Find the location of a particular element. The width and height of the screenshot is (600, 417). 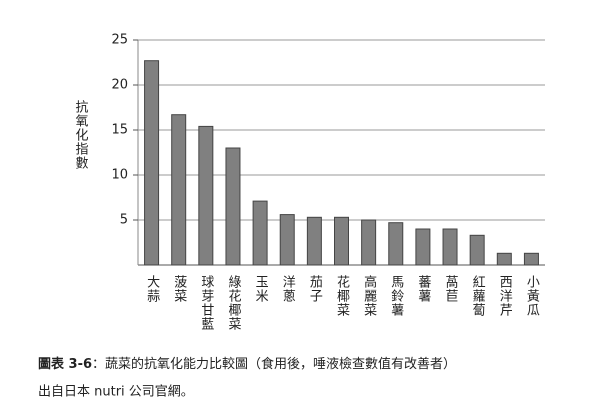

x-tick-label: 小黃瓜 is located at coordinates (532, 296).